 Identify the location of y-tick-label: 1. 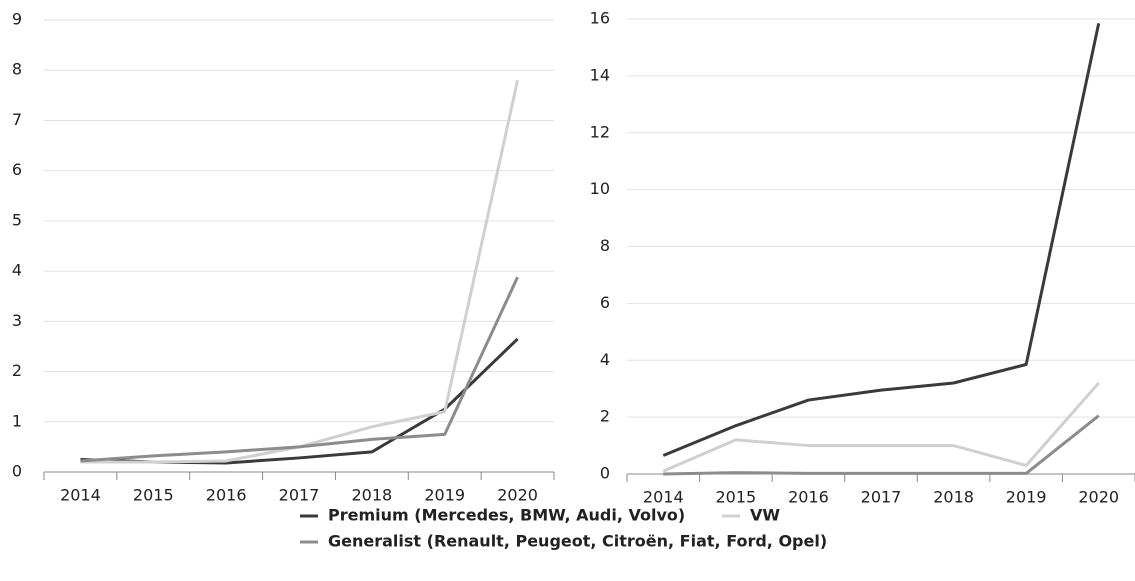
(17, 420).